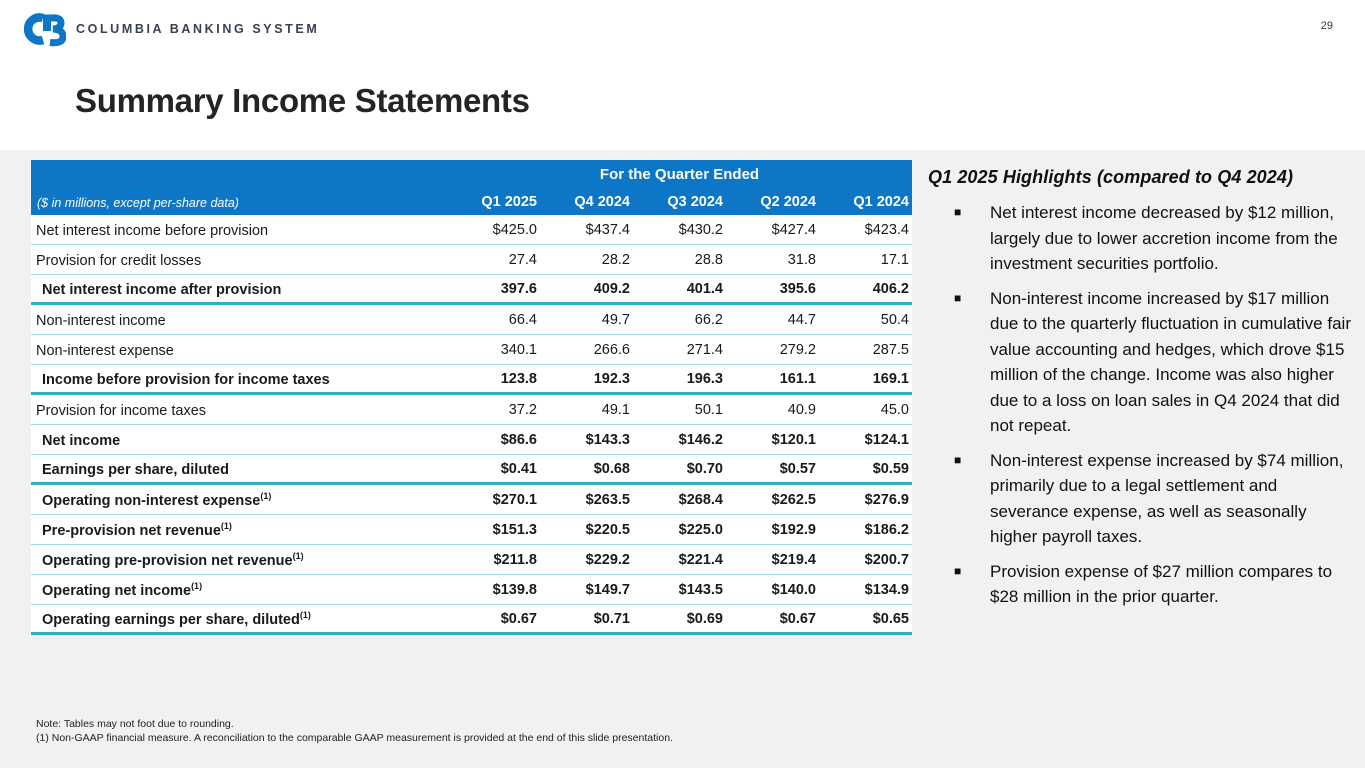  Describe the element at coordinates (607, 439) in the screenshot. I see `cell-value: $143.3` at that location.